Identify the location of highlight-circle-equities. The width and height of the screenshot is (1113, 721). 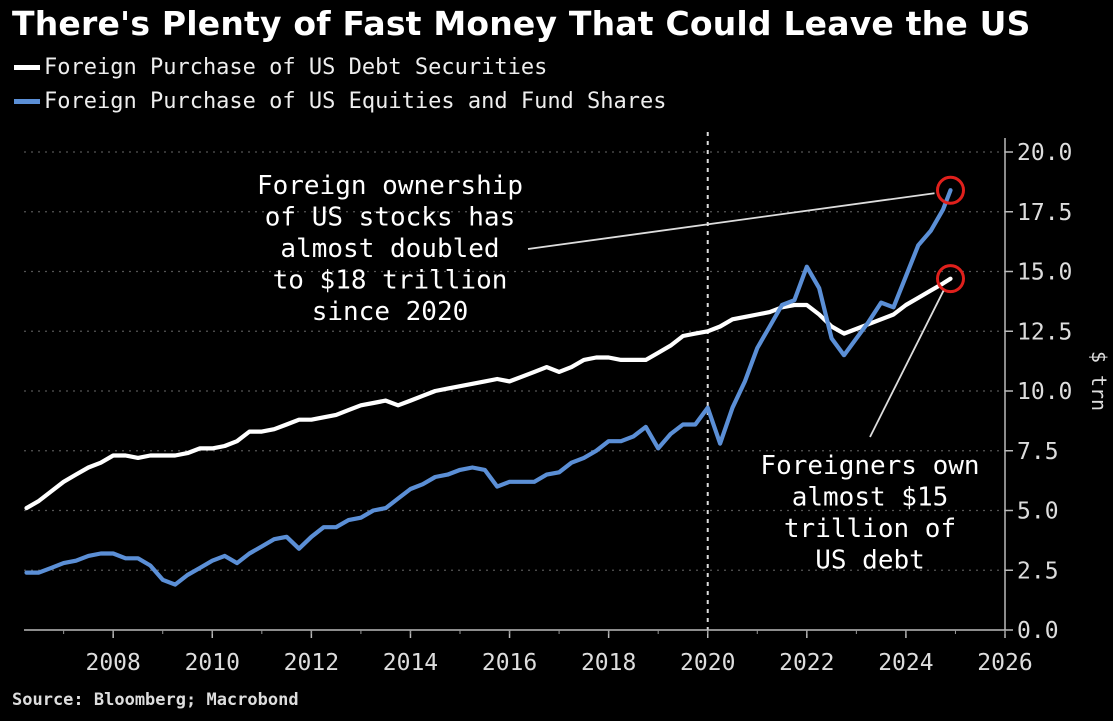
(950, 190).